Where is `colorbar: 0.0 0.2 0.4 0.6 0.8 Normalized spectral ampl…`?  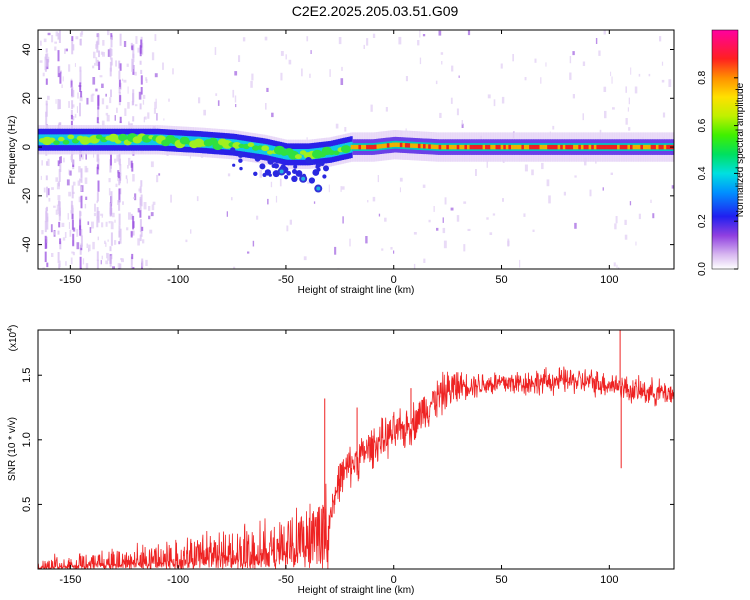
colorbar: 0.0 0.2 0.4 0.6 0.8 Normalized spectral ampl… is located at coordinates (721, 152).